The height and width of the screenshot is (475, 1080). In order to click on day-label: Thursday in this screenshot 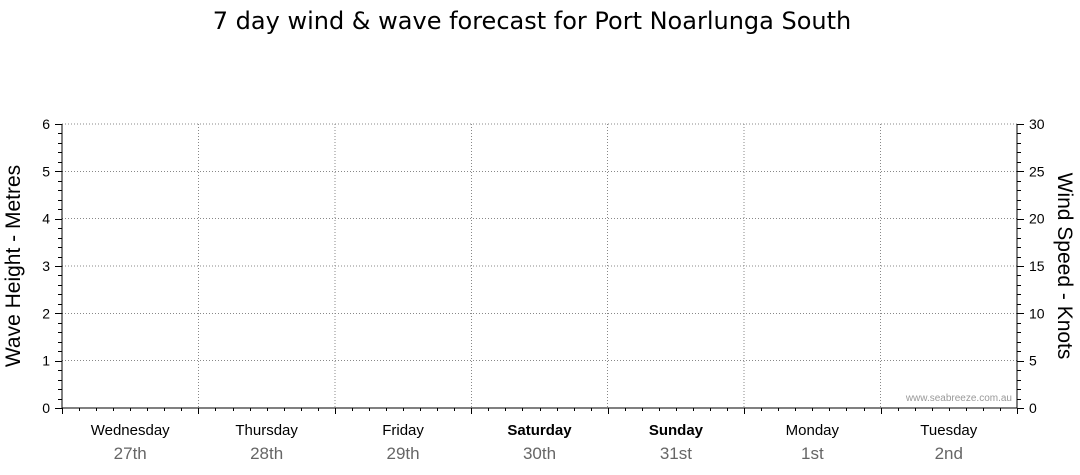, I will do `click(266, 430)`.